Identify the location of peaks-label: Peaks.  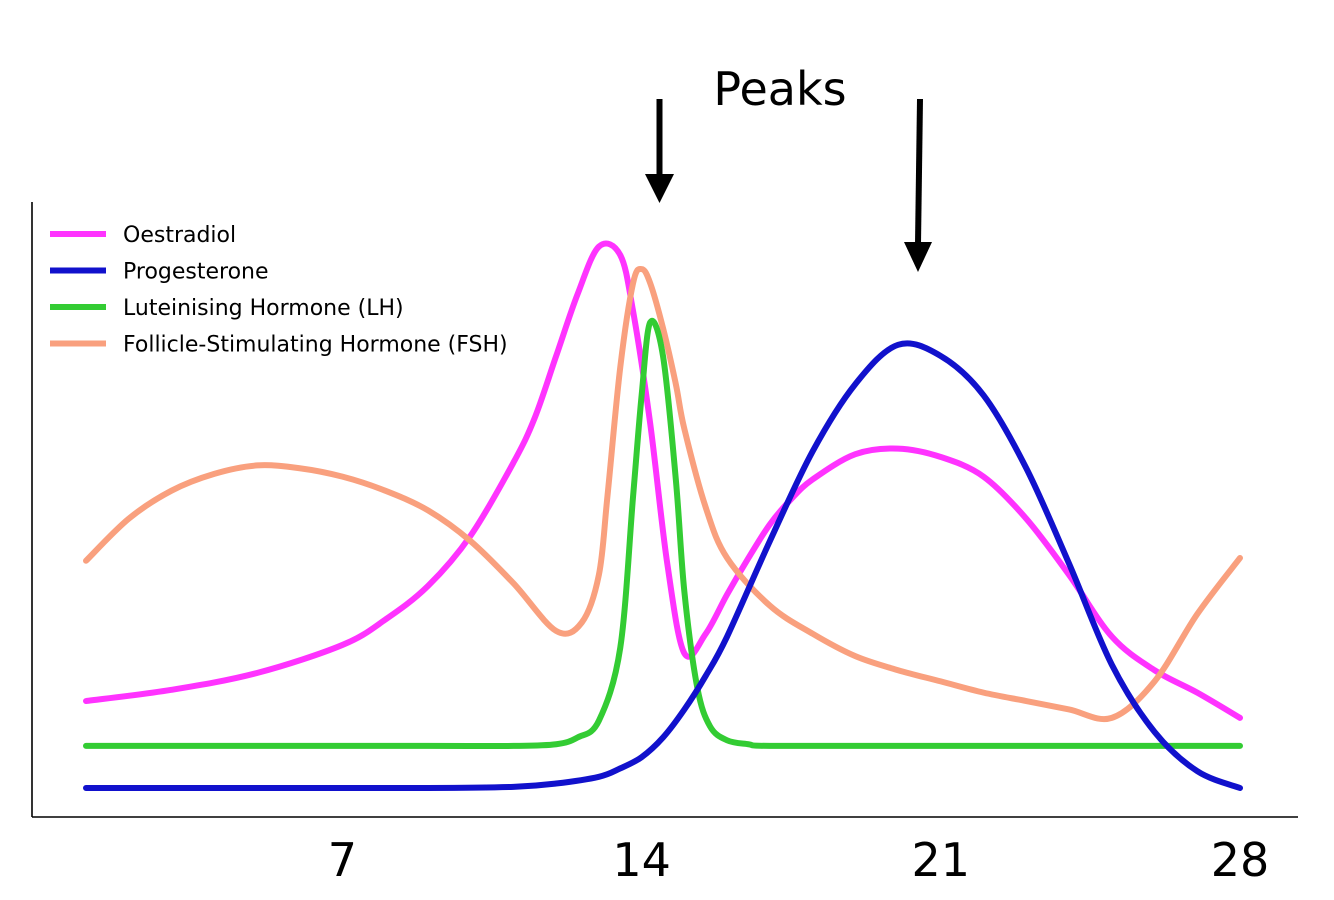
(779, 89).